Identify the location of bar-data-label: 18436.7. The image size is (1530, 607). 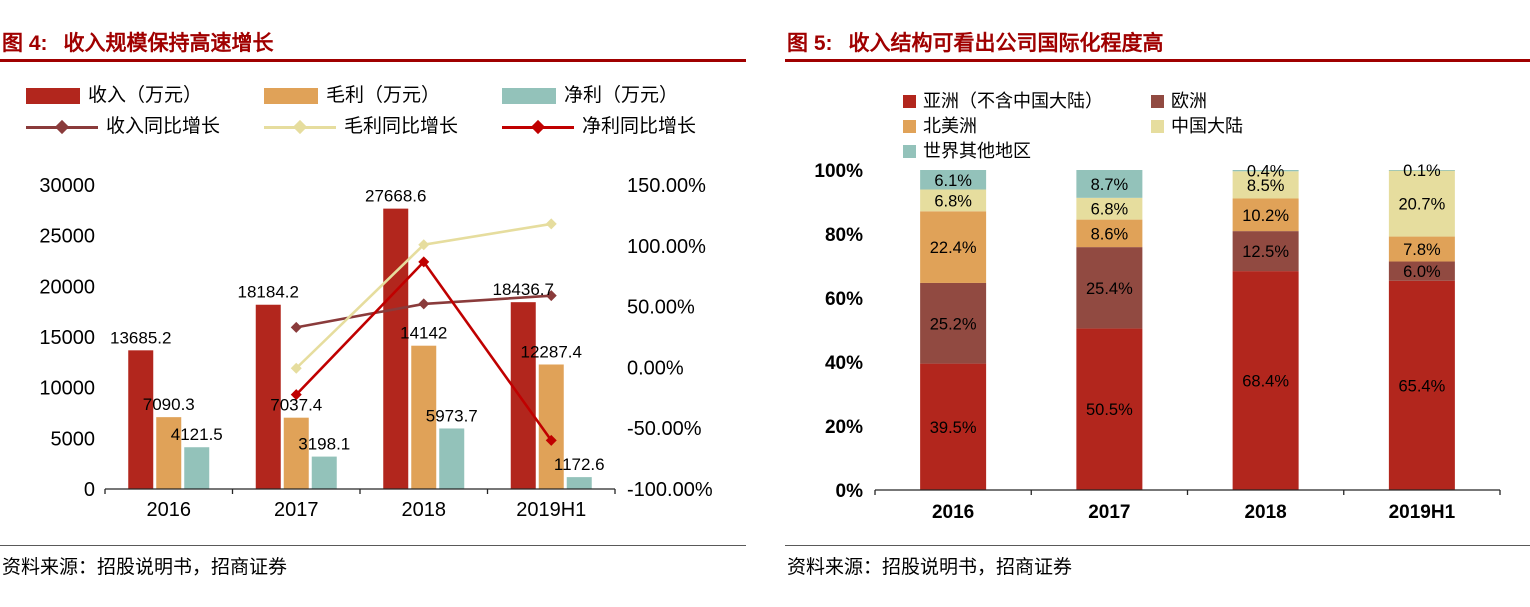
(523, 289).